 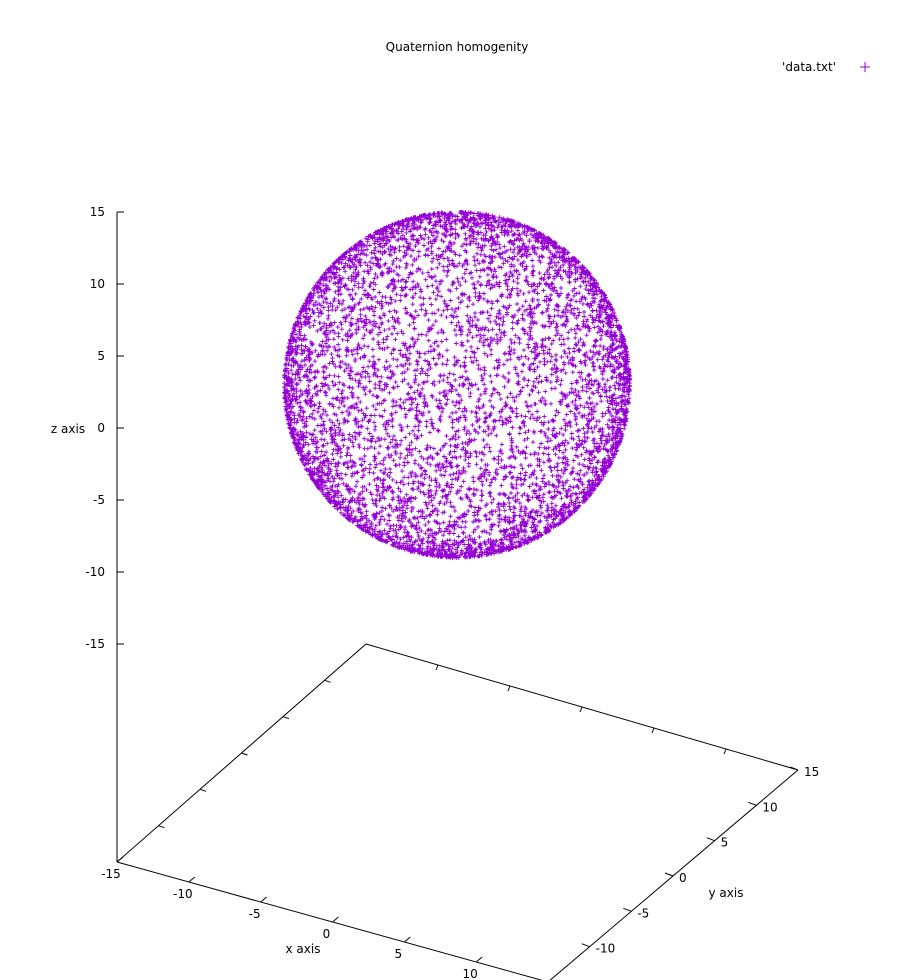 I want to click on x-tick-label: -5, so click(x=255, y=914).